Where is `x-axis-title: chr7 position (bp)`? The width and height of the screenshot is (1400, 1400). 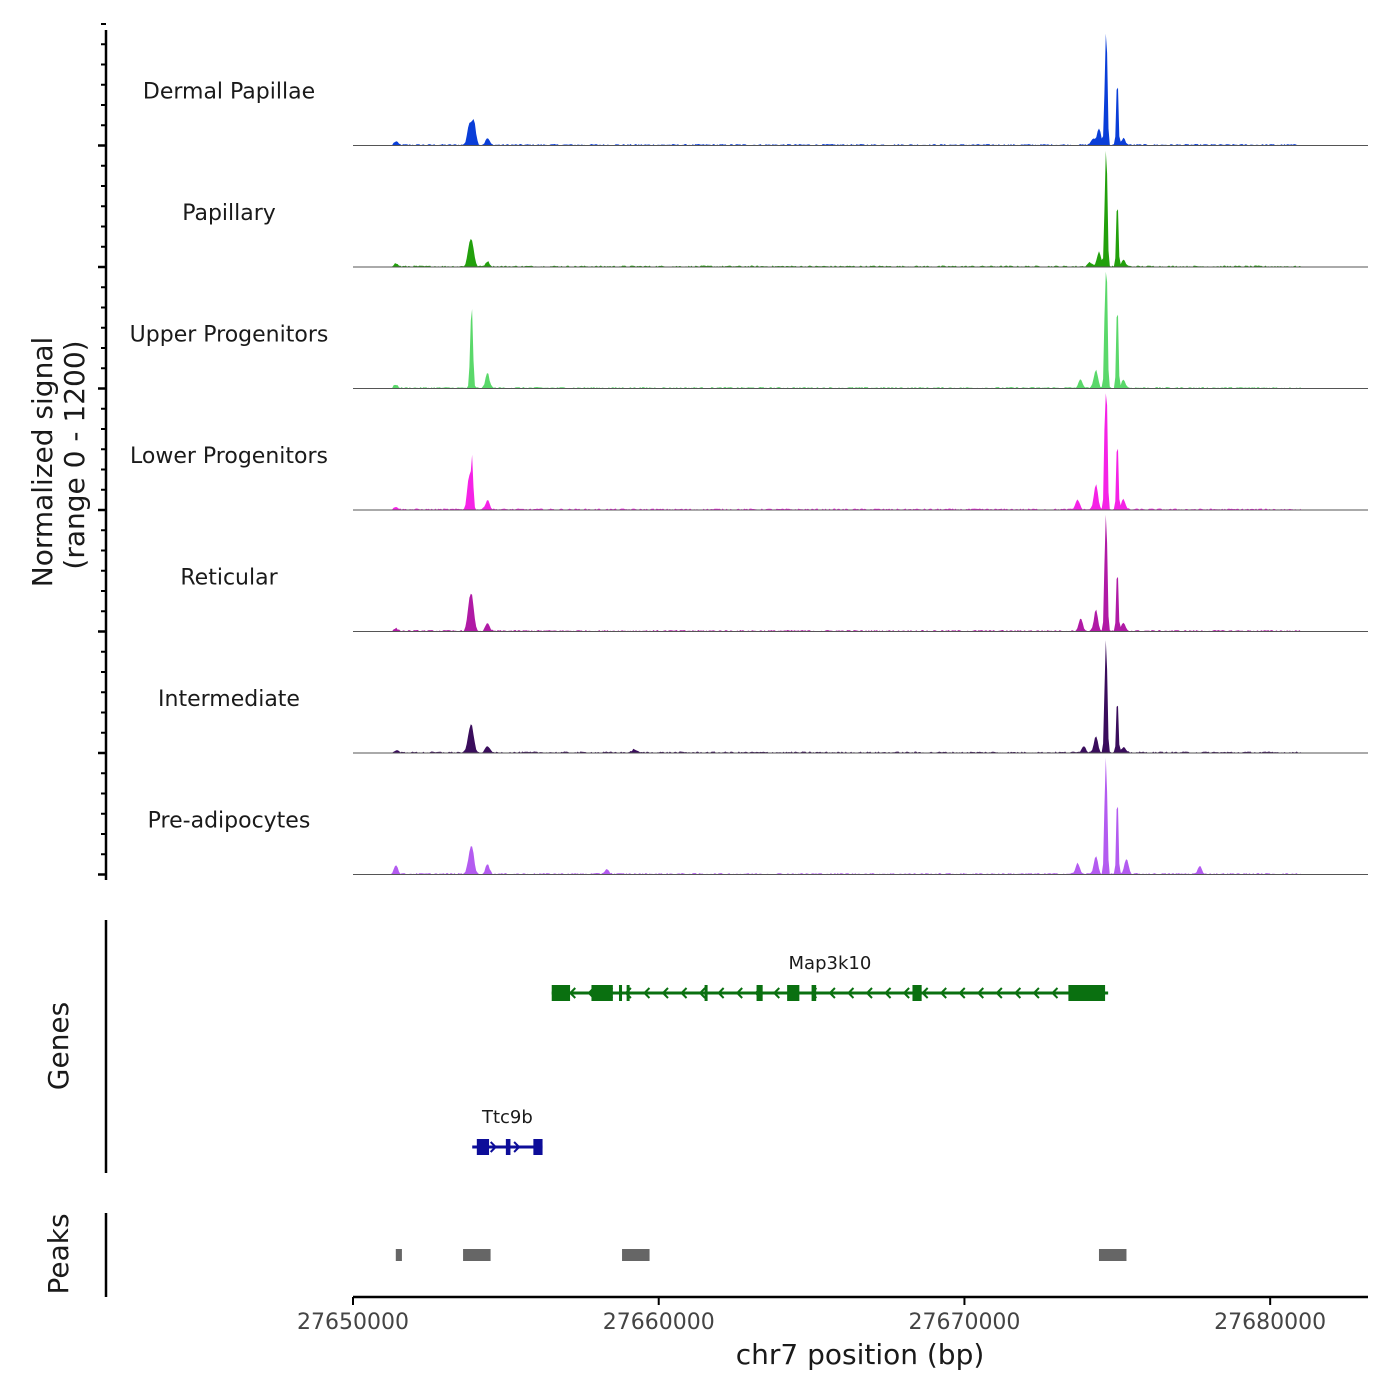
x-axis-title: chr7 position (bp) is located at coordinates (860, 1354).